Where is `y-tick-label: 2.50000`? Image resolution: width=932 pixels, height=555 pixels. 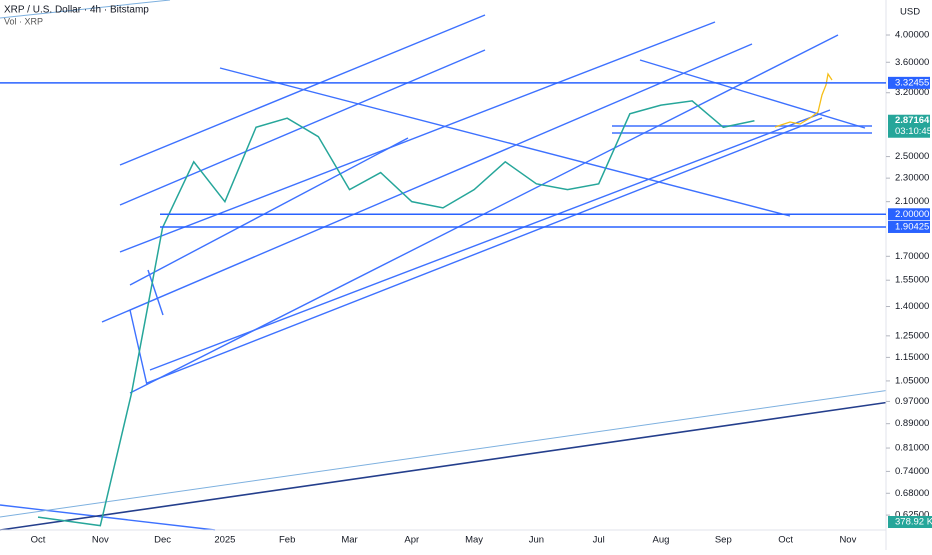 y-tick-label: 2.50000 is located at coordinates (912, 156).